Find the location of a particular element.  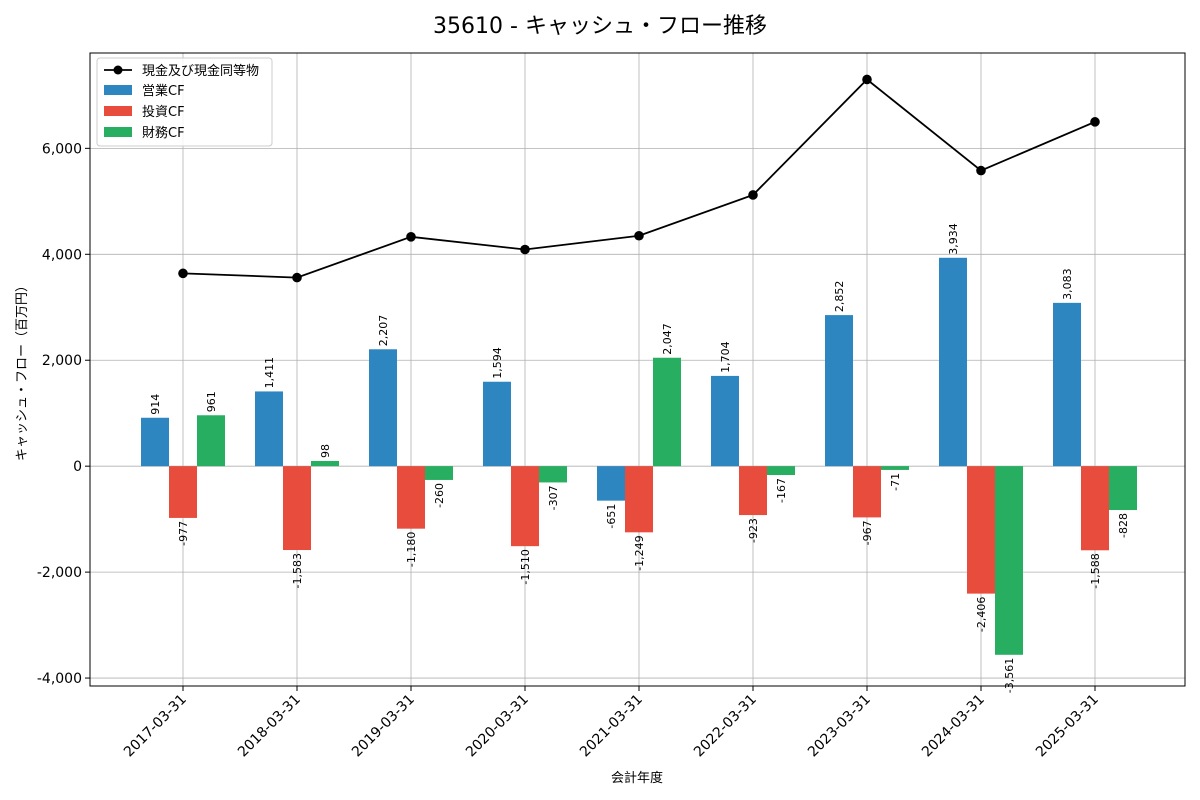

data-label-operating-cf: 3,083 is located at coordinates (1067, 284).